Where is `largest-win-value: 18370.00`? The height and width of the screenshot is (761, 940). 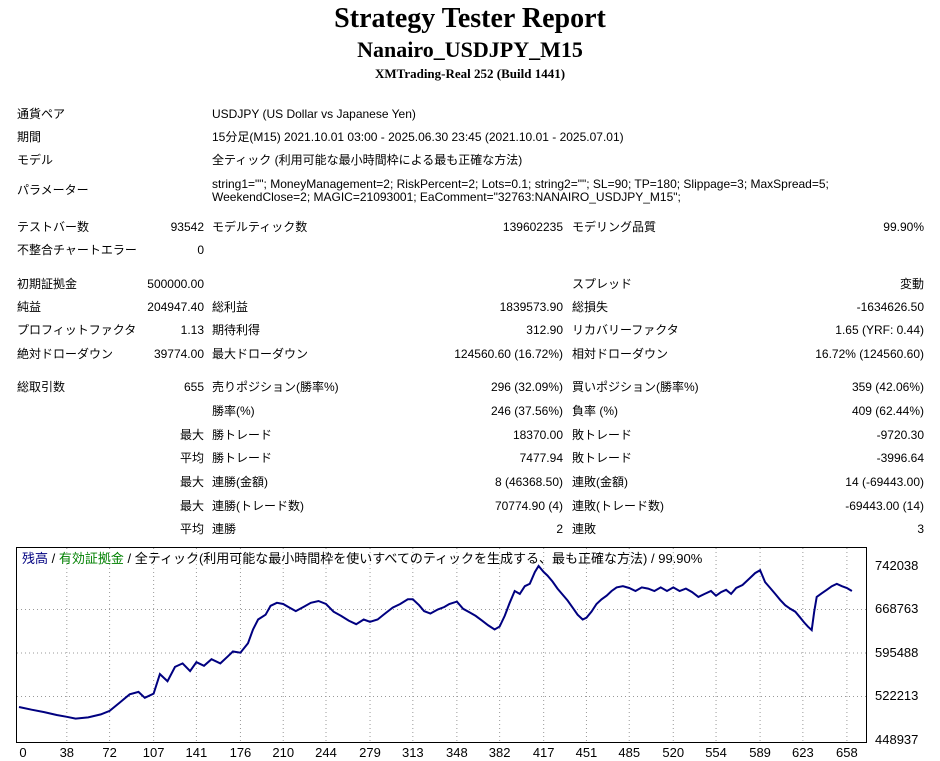 largest-win-value: 18370.00 is located at coordinates (537, 435).